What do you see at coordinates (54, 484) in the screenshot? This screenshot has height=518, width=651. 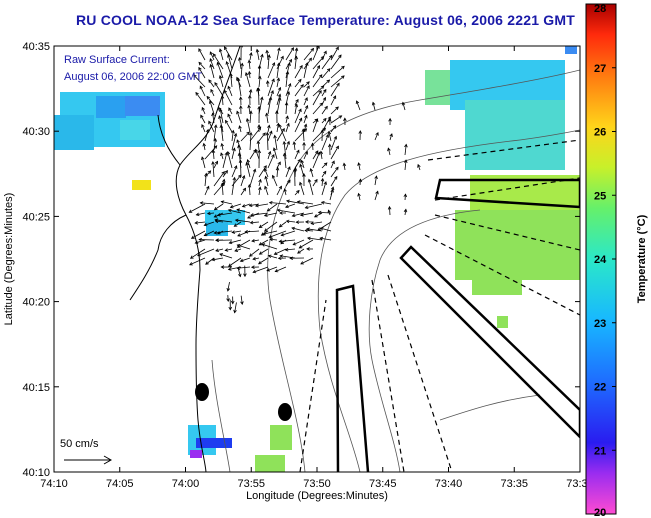 I see `x-tick-label: 74:10` at bounding box center [54, 484].